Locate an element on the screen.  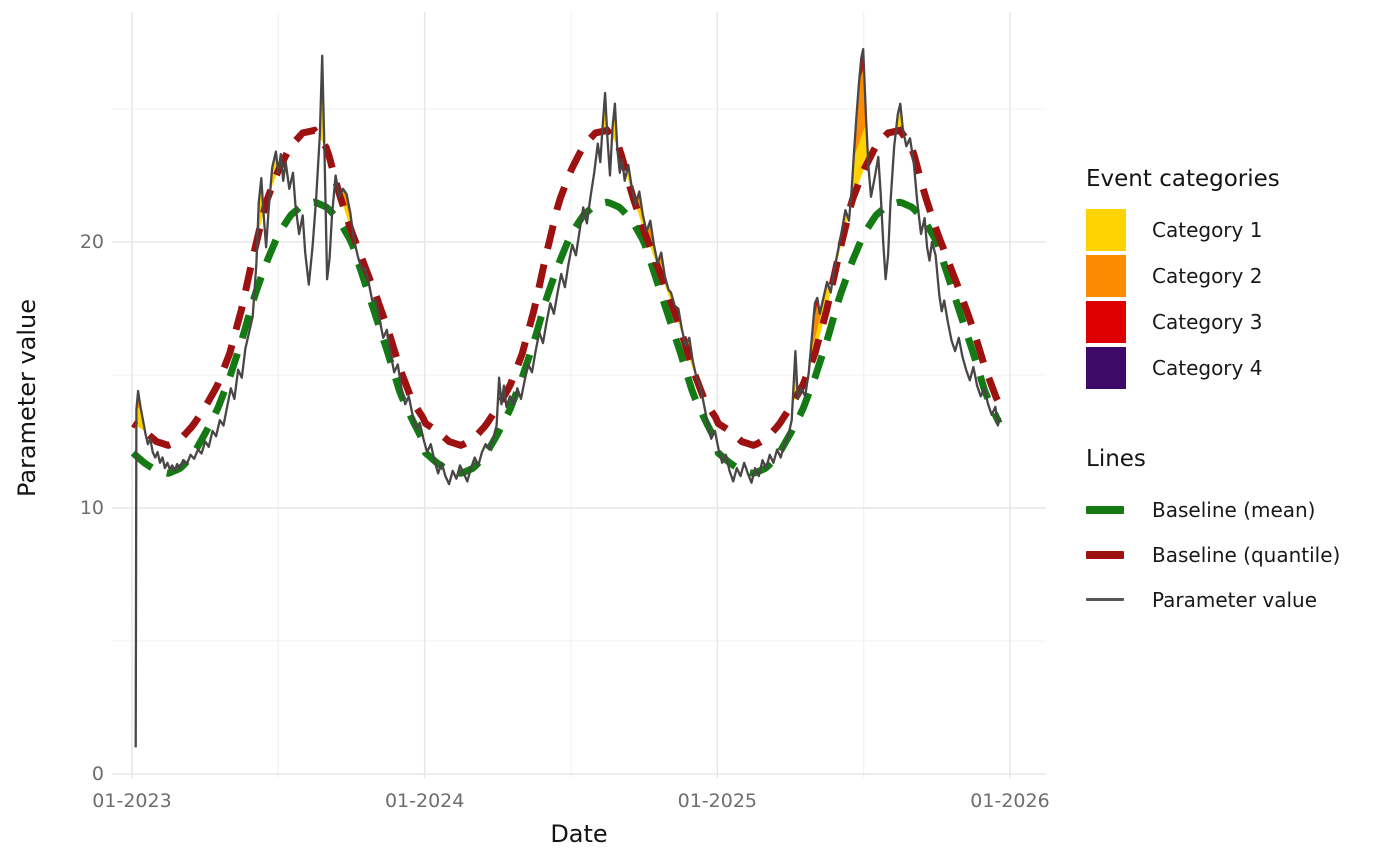
category-label: Category 3 is located at coordinates (1207, 322).